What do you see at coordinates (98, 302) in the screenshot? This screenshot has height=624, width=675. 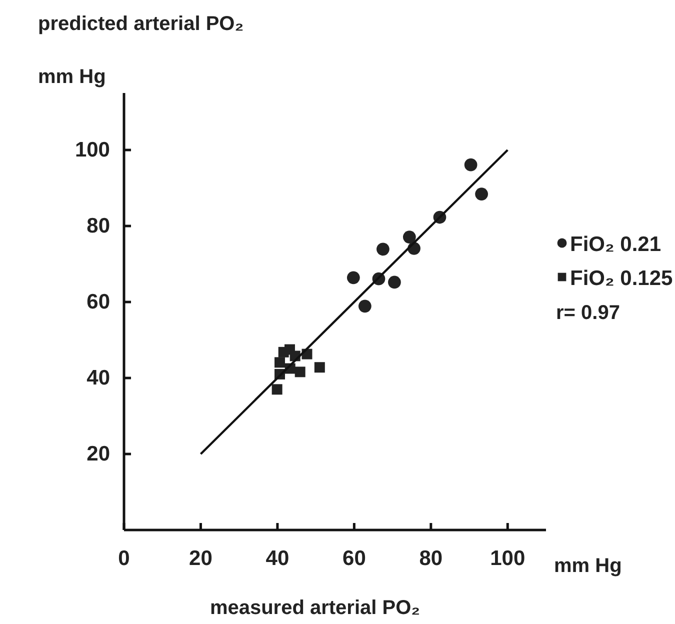 I see `y-tick-label: 60` at bounding box center [98, 302].